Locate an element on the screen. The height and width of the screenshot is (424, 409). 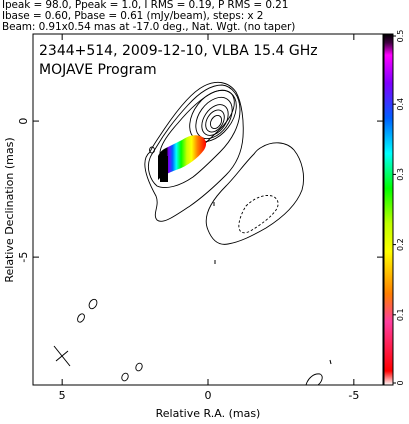
contour-negative is located at coordinates (258, 214).